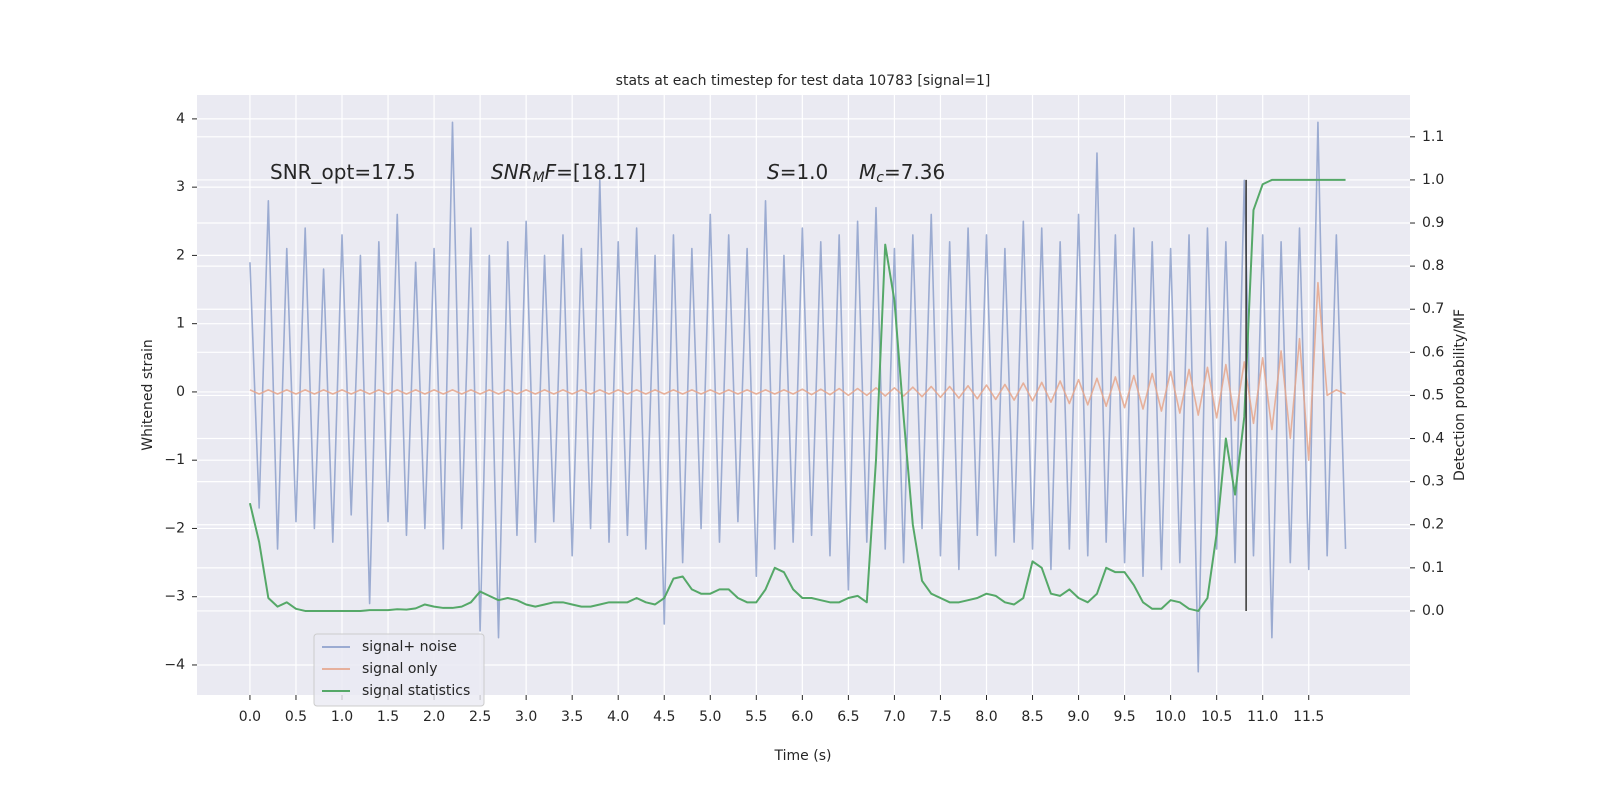 This screenshot has height=800, width=1600. I want to click on x-tick-label: 9.5, so click(1124, 717).